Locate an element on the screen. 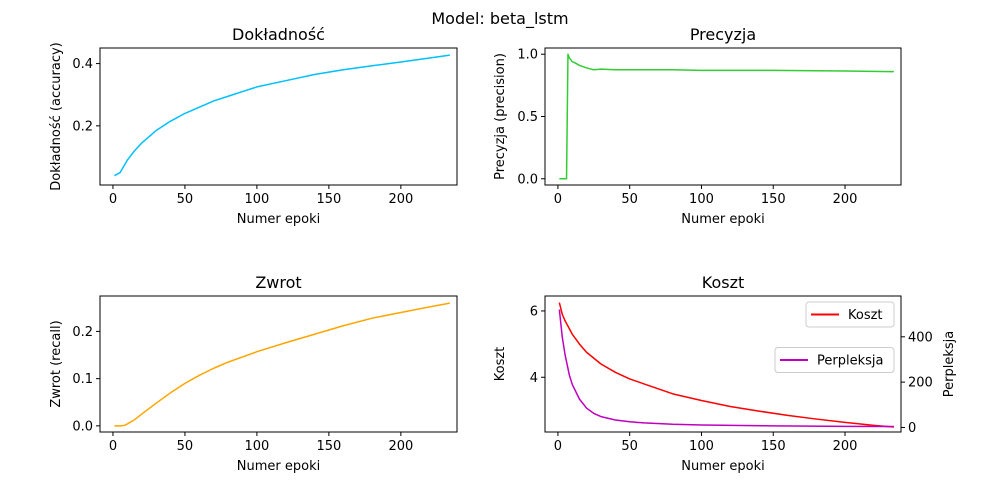  y-axis-label: Precyzja (precision) is located at coordinates (500, 116).